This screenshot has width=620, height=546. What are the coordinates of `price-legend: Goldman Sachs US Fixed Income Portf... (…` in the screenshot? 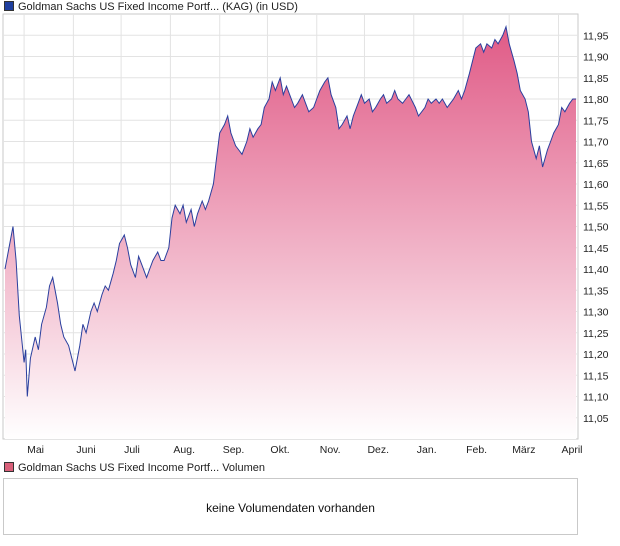 It's located at (151, 7).